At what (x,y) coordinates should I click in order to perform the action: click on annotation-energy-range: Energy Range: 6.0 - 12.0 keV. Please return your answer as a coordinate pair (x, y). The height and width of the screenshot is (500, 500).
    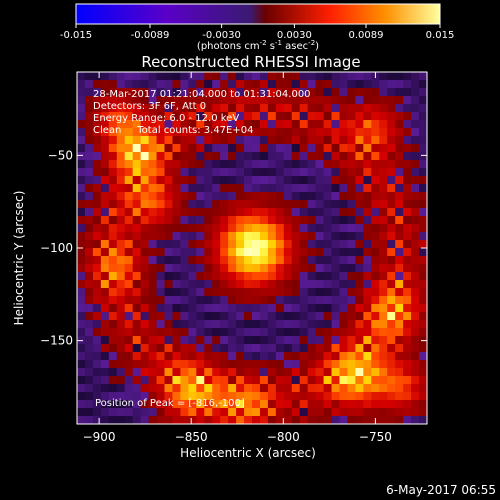
    Looking at the image, I should click on (166, 118).